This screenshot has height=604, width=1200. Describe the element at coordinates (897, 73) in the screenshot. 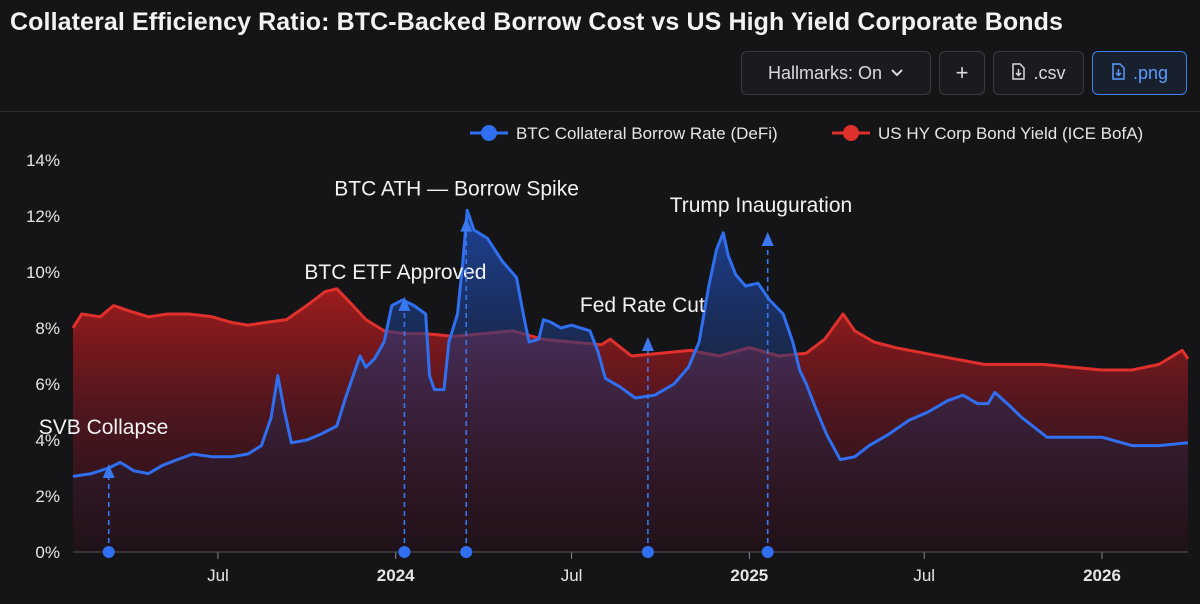

I see `chevron-down-icon` at that location.